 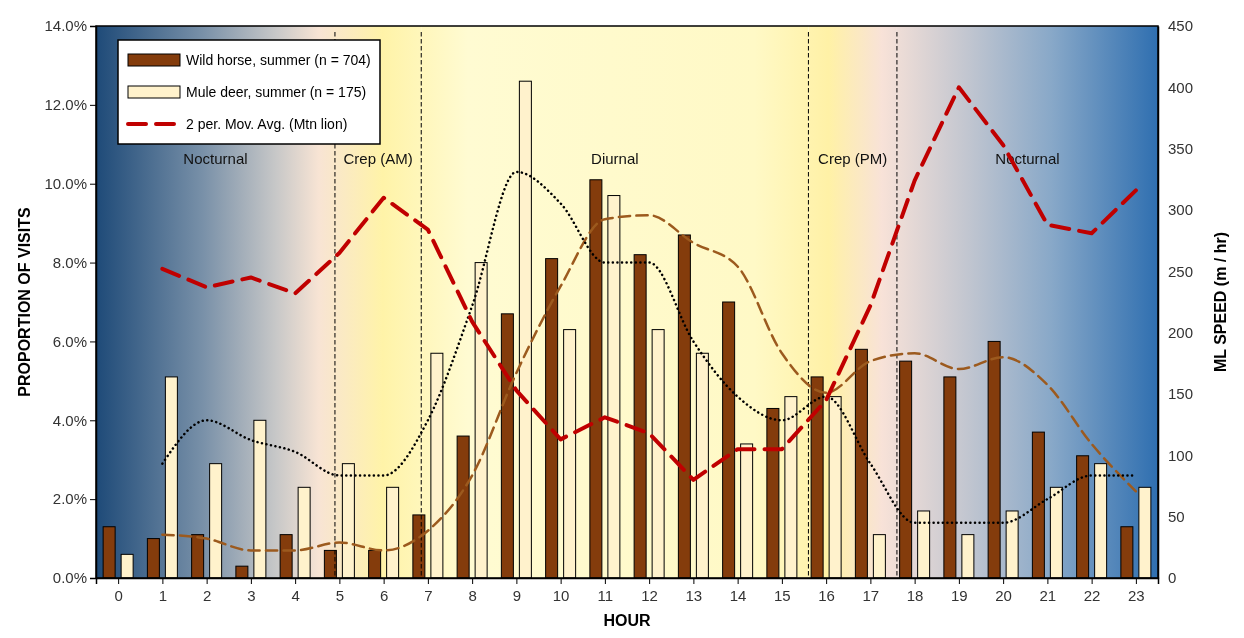 I want to click on x-tick-label: 0, so click(x=118, y=595).